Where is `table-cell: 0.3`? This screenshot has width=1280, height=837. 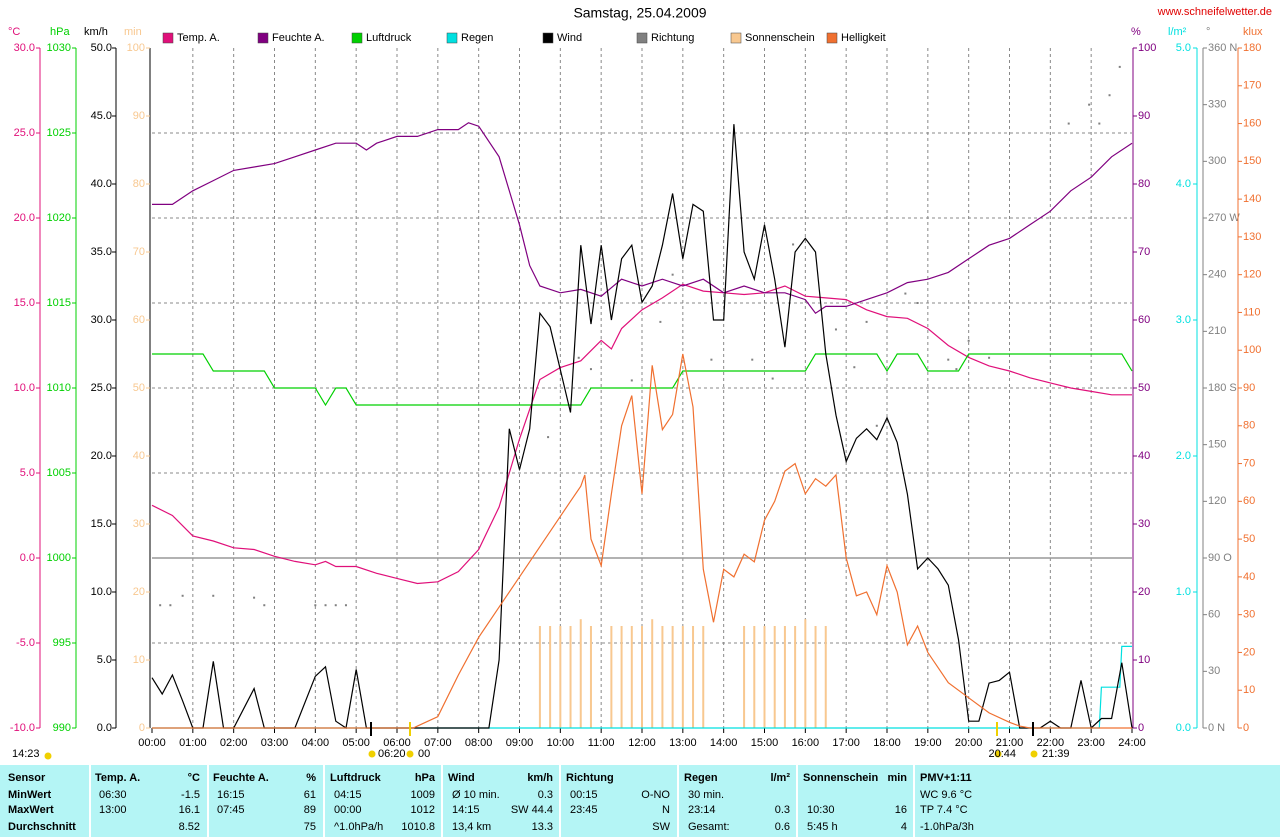
table-cell: 0.3 is located at coordinates (545, 795).